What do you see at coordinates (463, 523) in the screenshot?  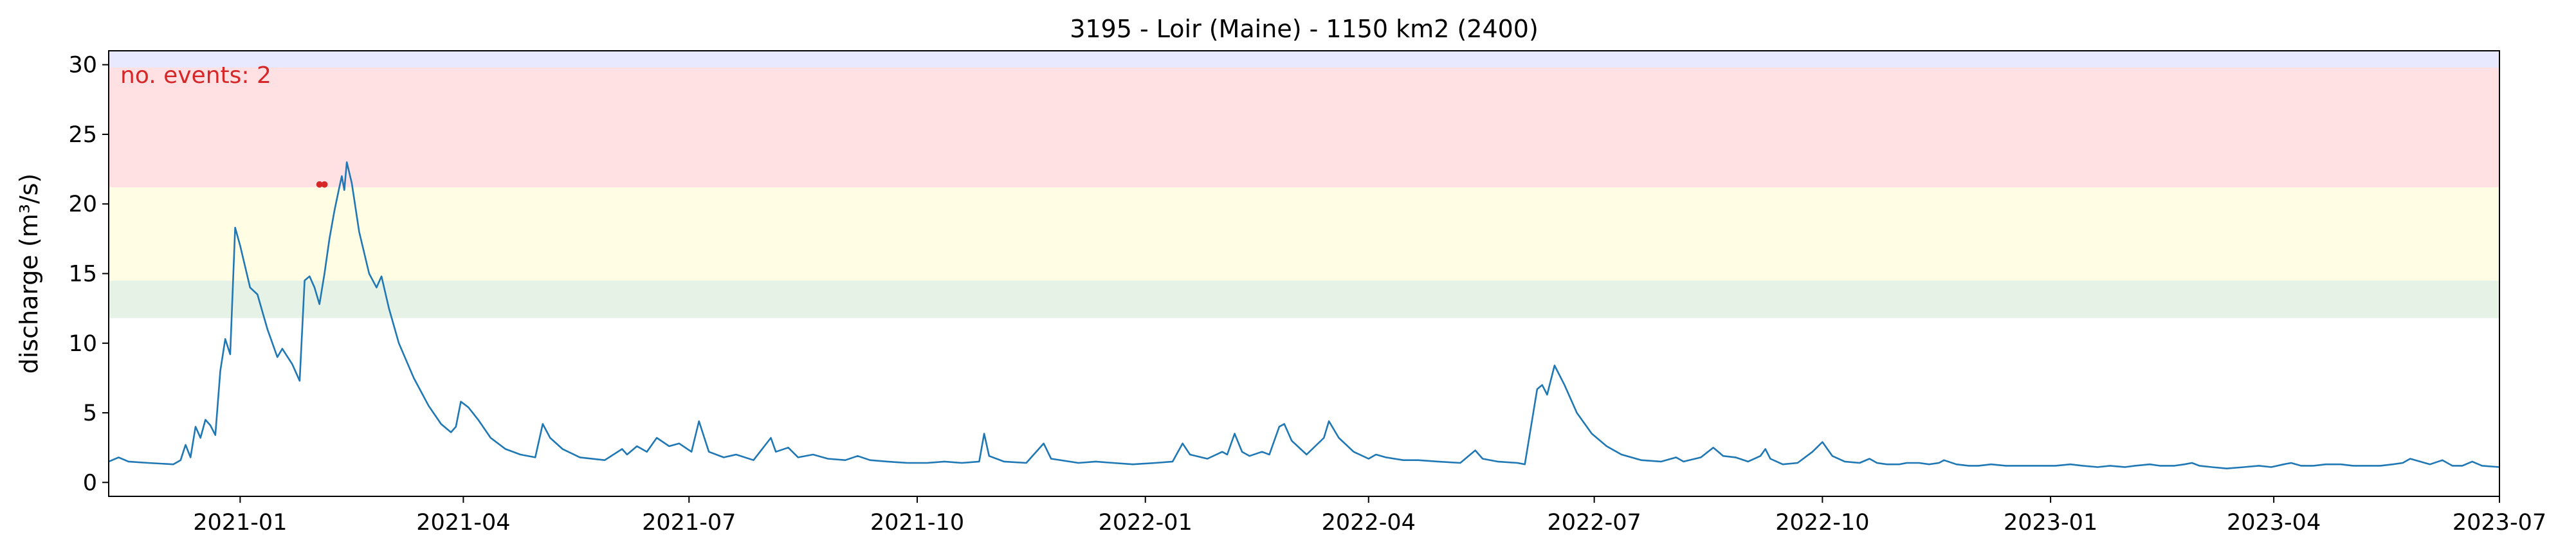 I see `x-tick-label-2021-04: 2021-04` at bounding box center [463, 523].